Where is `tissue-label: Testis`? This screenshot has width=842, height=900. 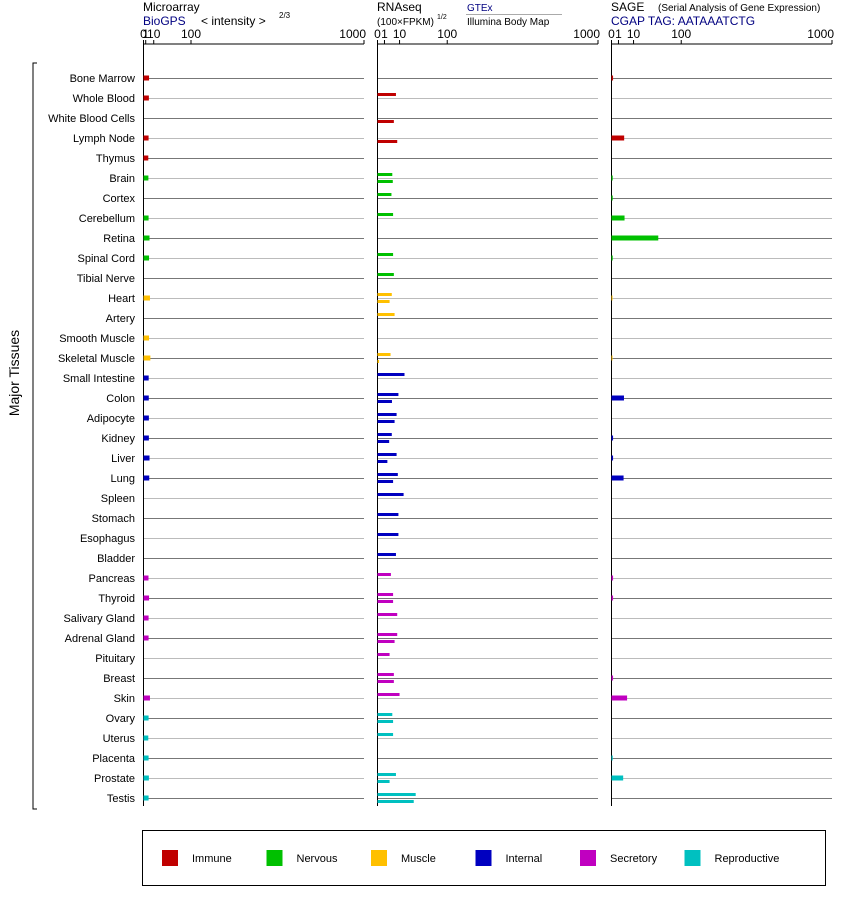 tissue-label: Testis is located at coordinates (121, 799).